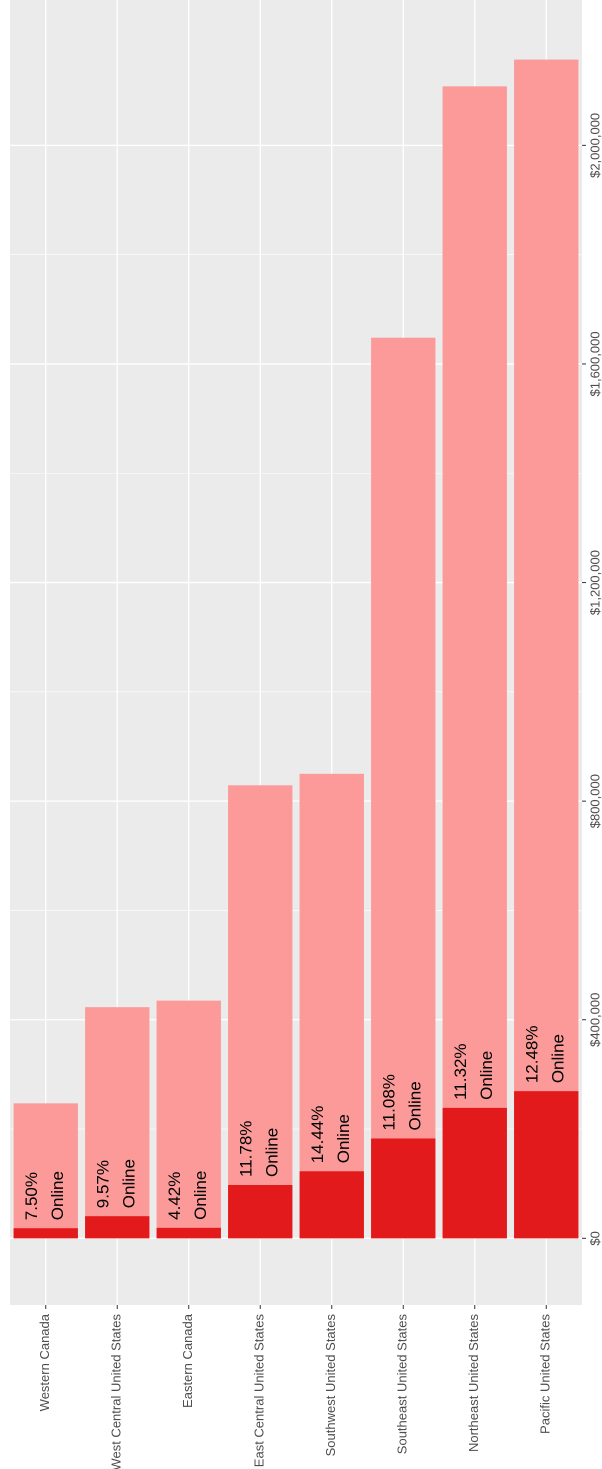 Image resolution: width=602 pixels, height=1469 pixels. Describe the element at coordinates (31, 1196) in the screenshot. I see `bar-label-percent: 7.50%` at that location.